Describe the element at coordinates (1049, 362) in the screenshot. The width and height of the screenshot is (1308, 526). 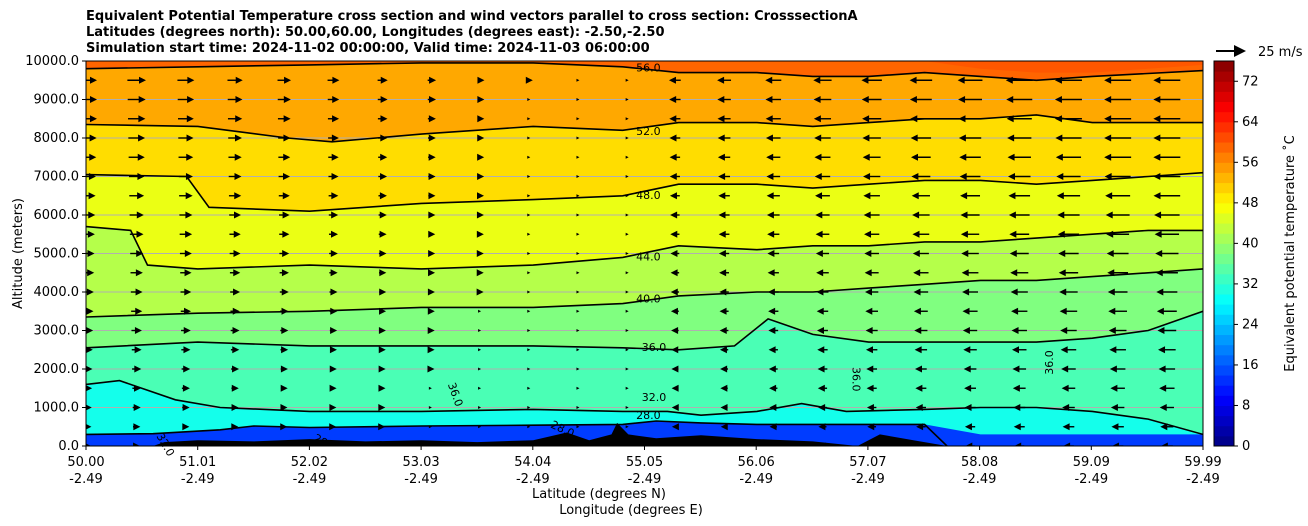
I see `contour-label: 36.0` at that location.